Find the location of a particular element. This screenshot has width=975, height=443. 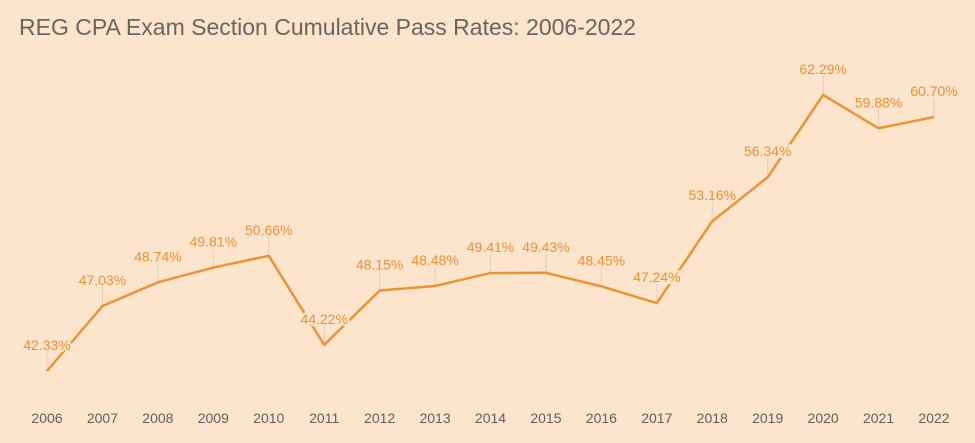

data-label: 44.22% is located at coordinates (323, 319).